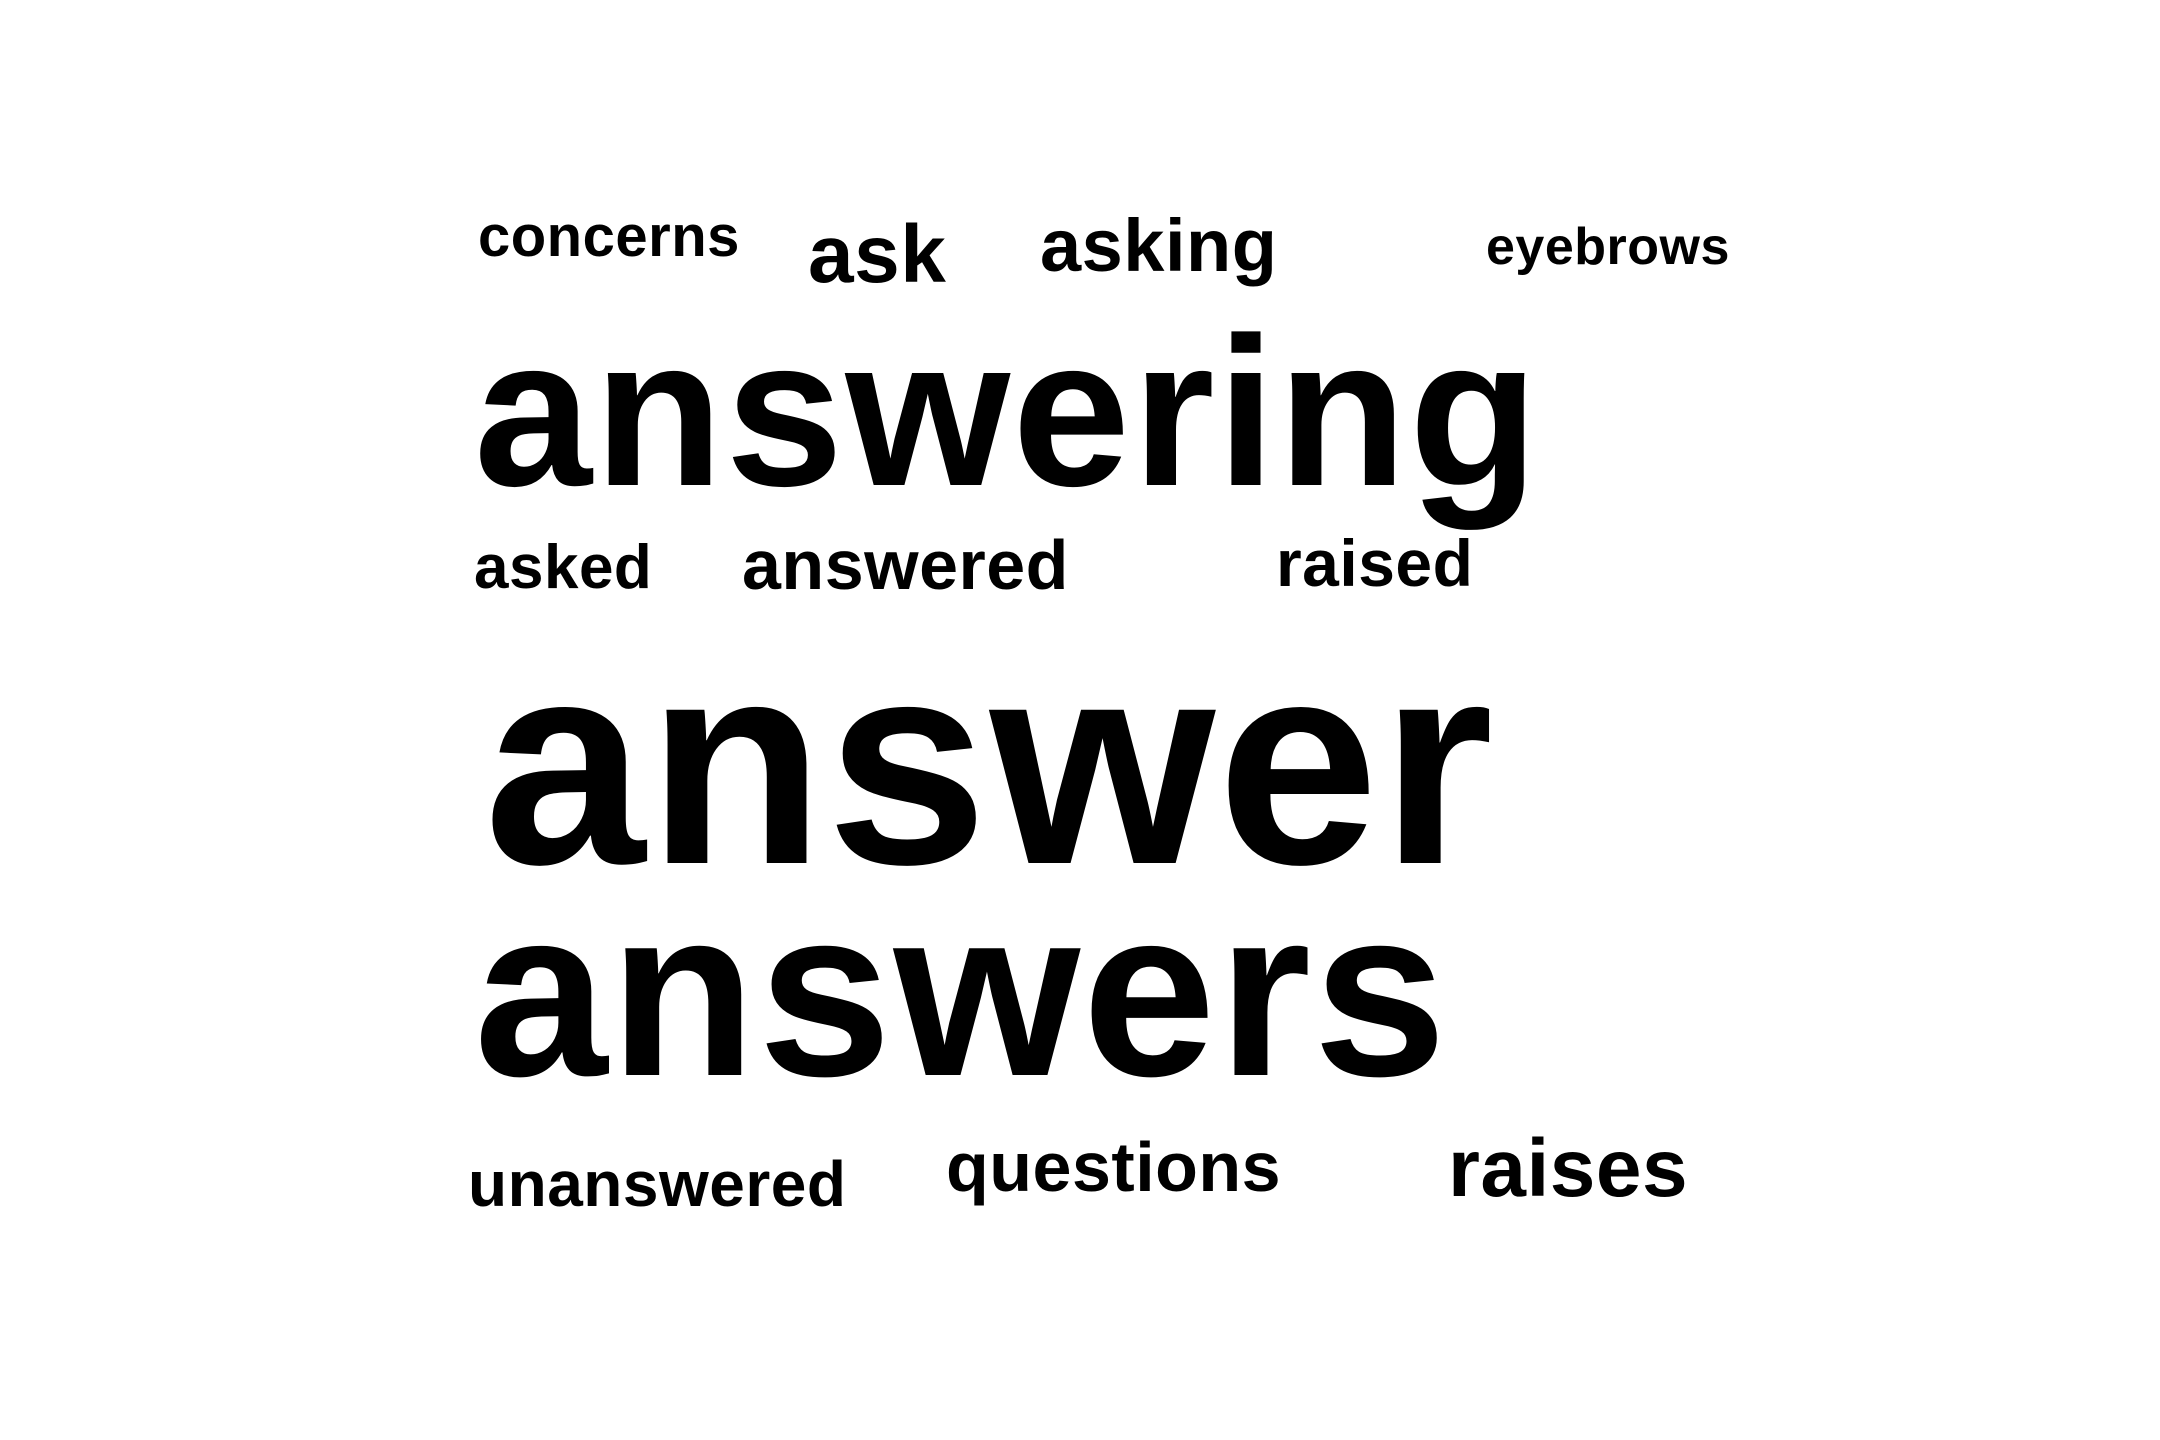 The width and height of the screenshot is (2160, 1440). Describe the element at coordinates (877, 254) in the screenshot. I see `word-ask: ask` at that location.